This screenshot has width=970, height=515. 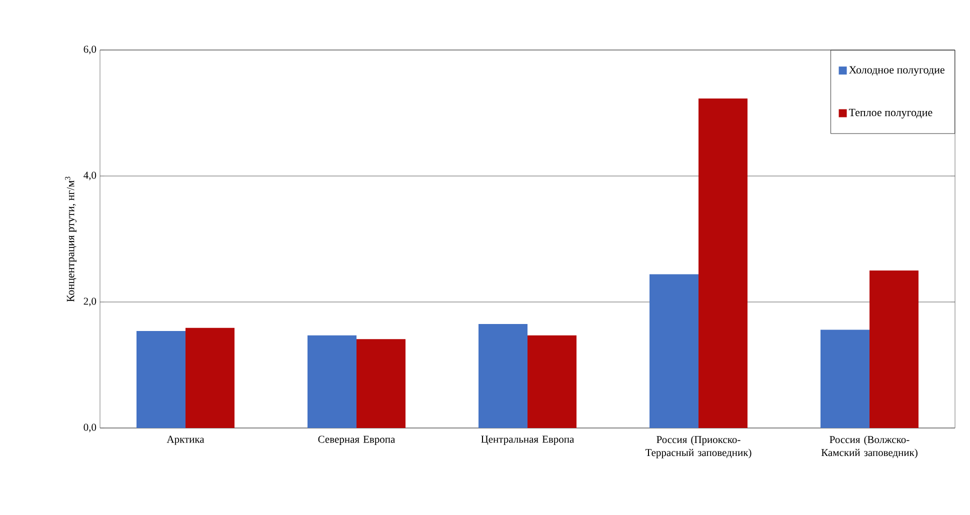 I want to click on legend-label: Теплое полугодие, so click(x=890, y=113).